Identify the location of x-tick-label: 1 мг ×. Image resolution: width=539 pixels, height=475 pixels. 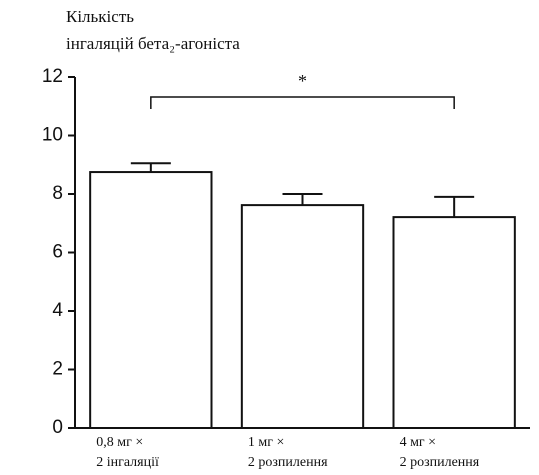
(266, 442).